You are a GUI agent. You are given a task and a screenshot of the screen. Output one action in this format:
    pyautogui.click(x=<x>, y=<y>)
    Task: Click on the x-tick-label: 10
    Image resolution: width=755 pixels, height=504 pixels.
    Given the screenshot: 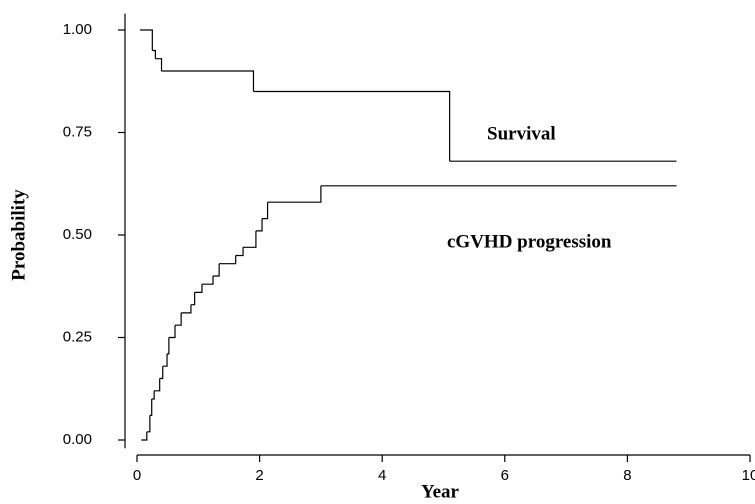 What is the action you would take?
    pyautogui.click(x=748, y=475)
    